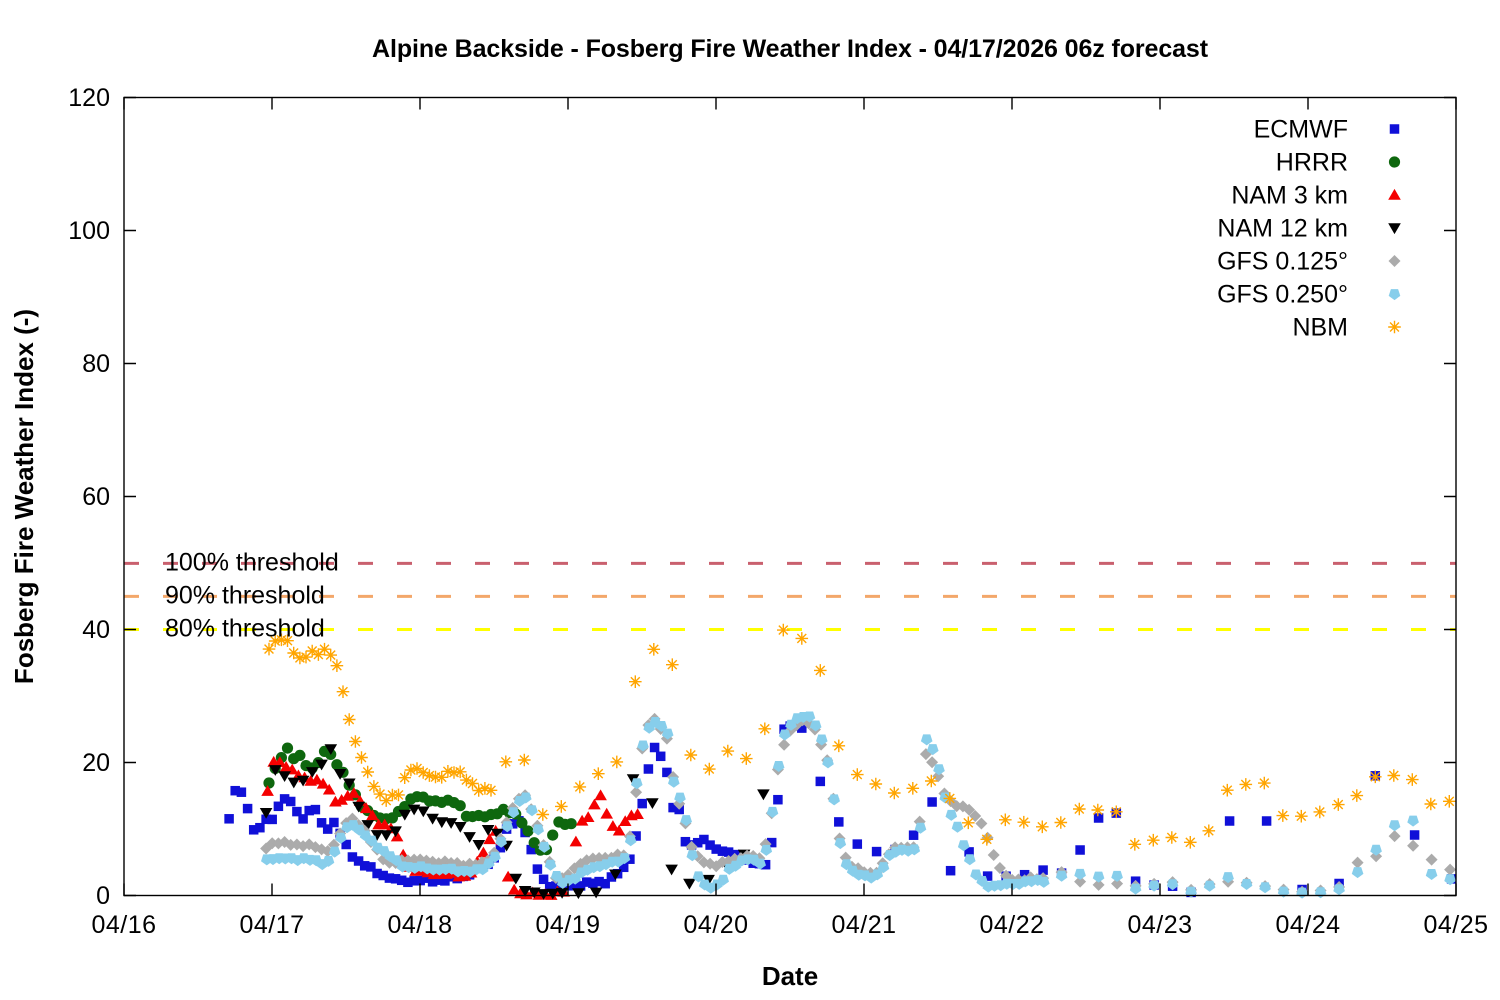  I want to click on svg-text: 04/25, so click(1455, 925).